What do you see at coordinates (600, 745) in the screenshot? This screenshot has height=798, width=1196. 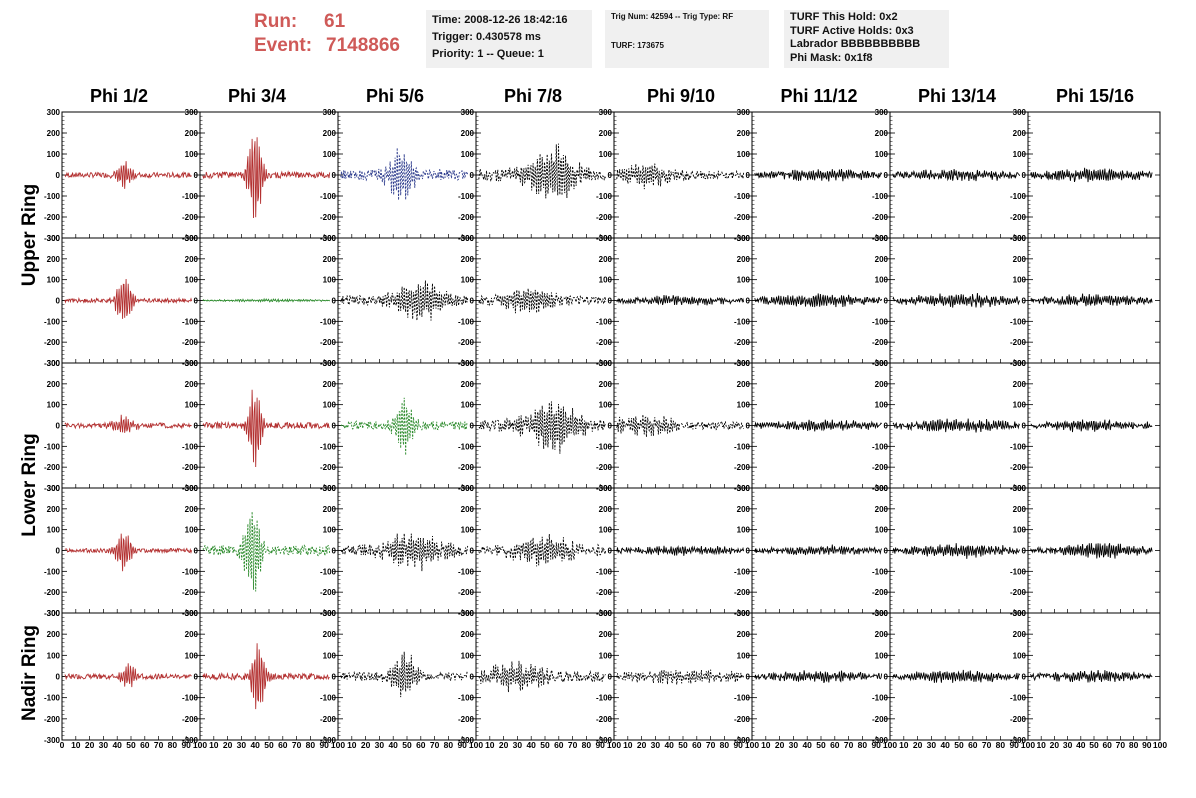 I see `xtick-label-c3-8: 90` at bounding box center [600, 745].